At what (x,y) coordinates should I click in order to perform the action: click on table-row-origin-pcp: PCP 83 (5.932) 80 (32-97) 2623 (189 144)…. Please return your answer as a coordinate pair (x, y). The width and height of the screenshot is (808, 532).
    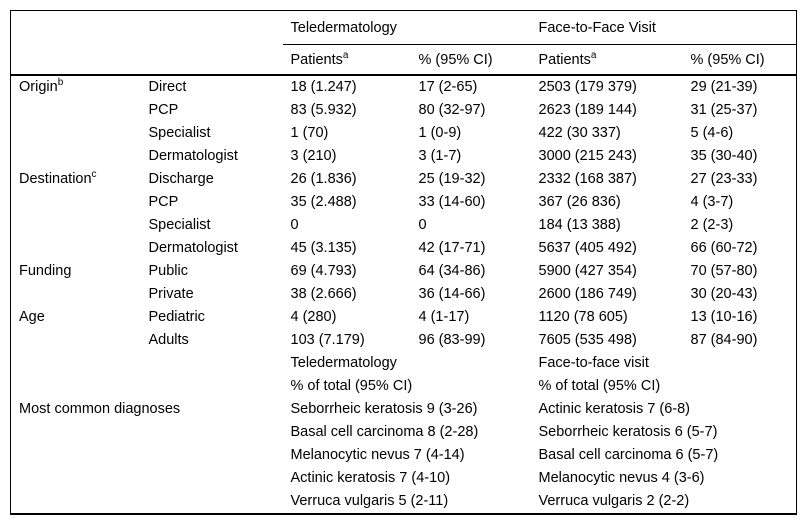
    Looking at the image, I should click on (404, 110).